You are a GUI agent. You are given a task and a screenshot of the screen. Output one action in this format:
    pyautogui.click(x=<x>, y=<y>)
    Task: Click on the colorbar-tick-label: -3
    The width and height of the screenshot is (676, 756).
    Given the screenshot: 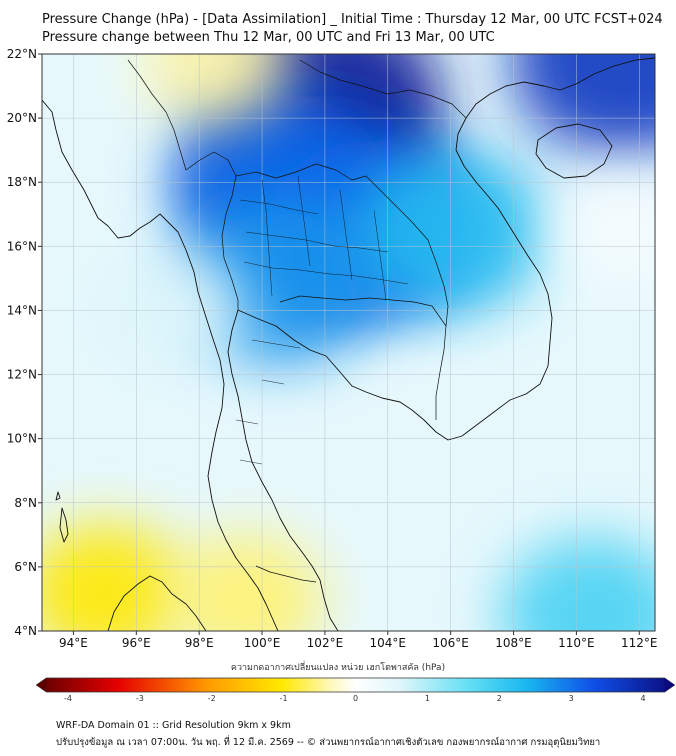 What is the action you would take?
    pyautogui.click(x=140, y=698)
    